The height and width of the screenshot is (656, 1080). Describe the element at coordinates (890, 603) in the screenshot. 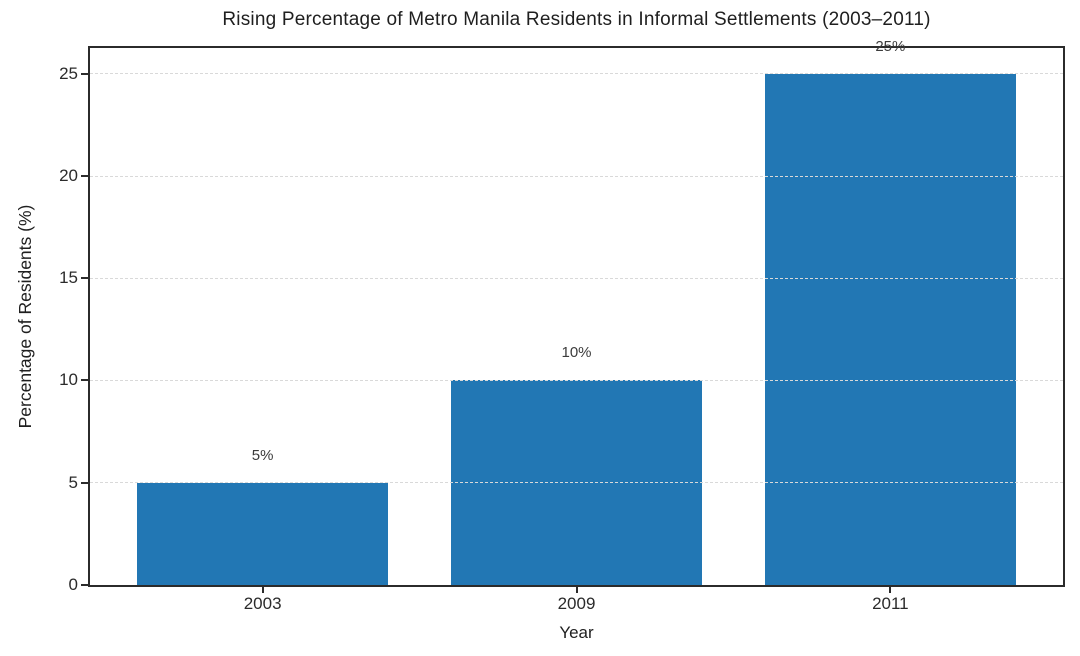

I see `x-tick-label: 2011` at that location.